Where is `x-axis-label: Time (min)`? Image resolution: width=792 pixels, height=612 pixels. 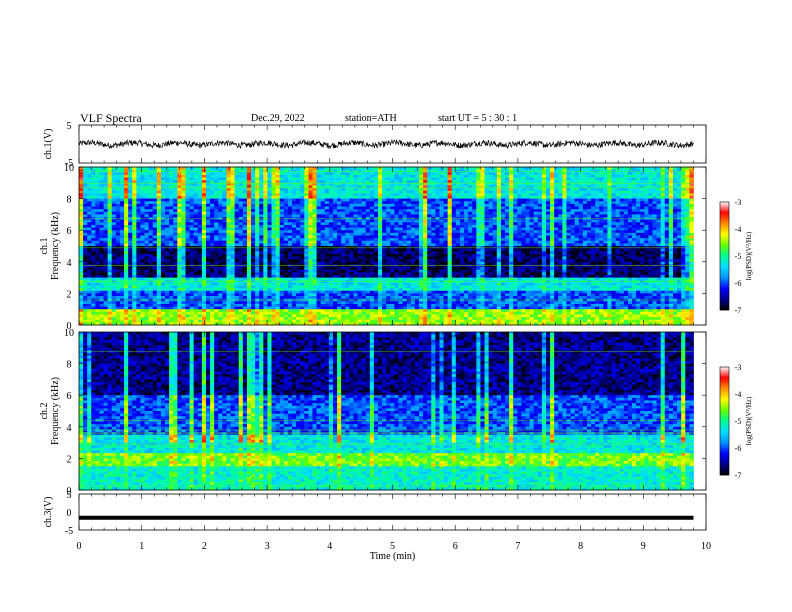
x-axis-label: Time (min) is located at coordinates (392, 556).